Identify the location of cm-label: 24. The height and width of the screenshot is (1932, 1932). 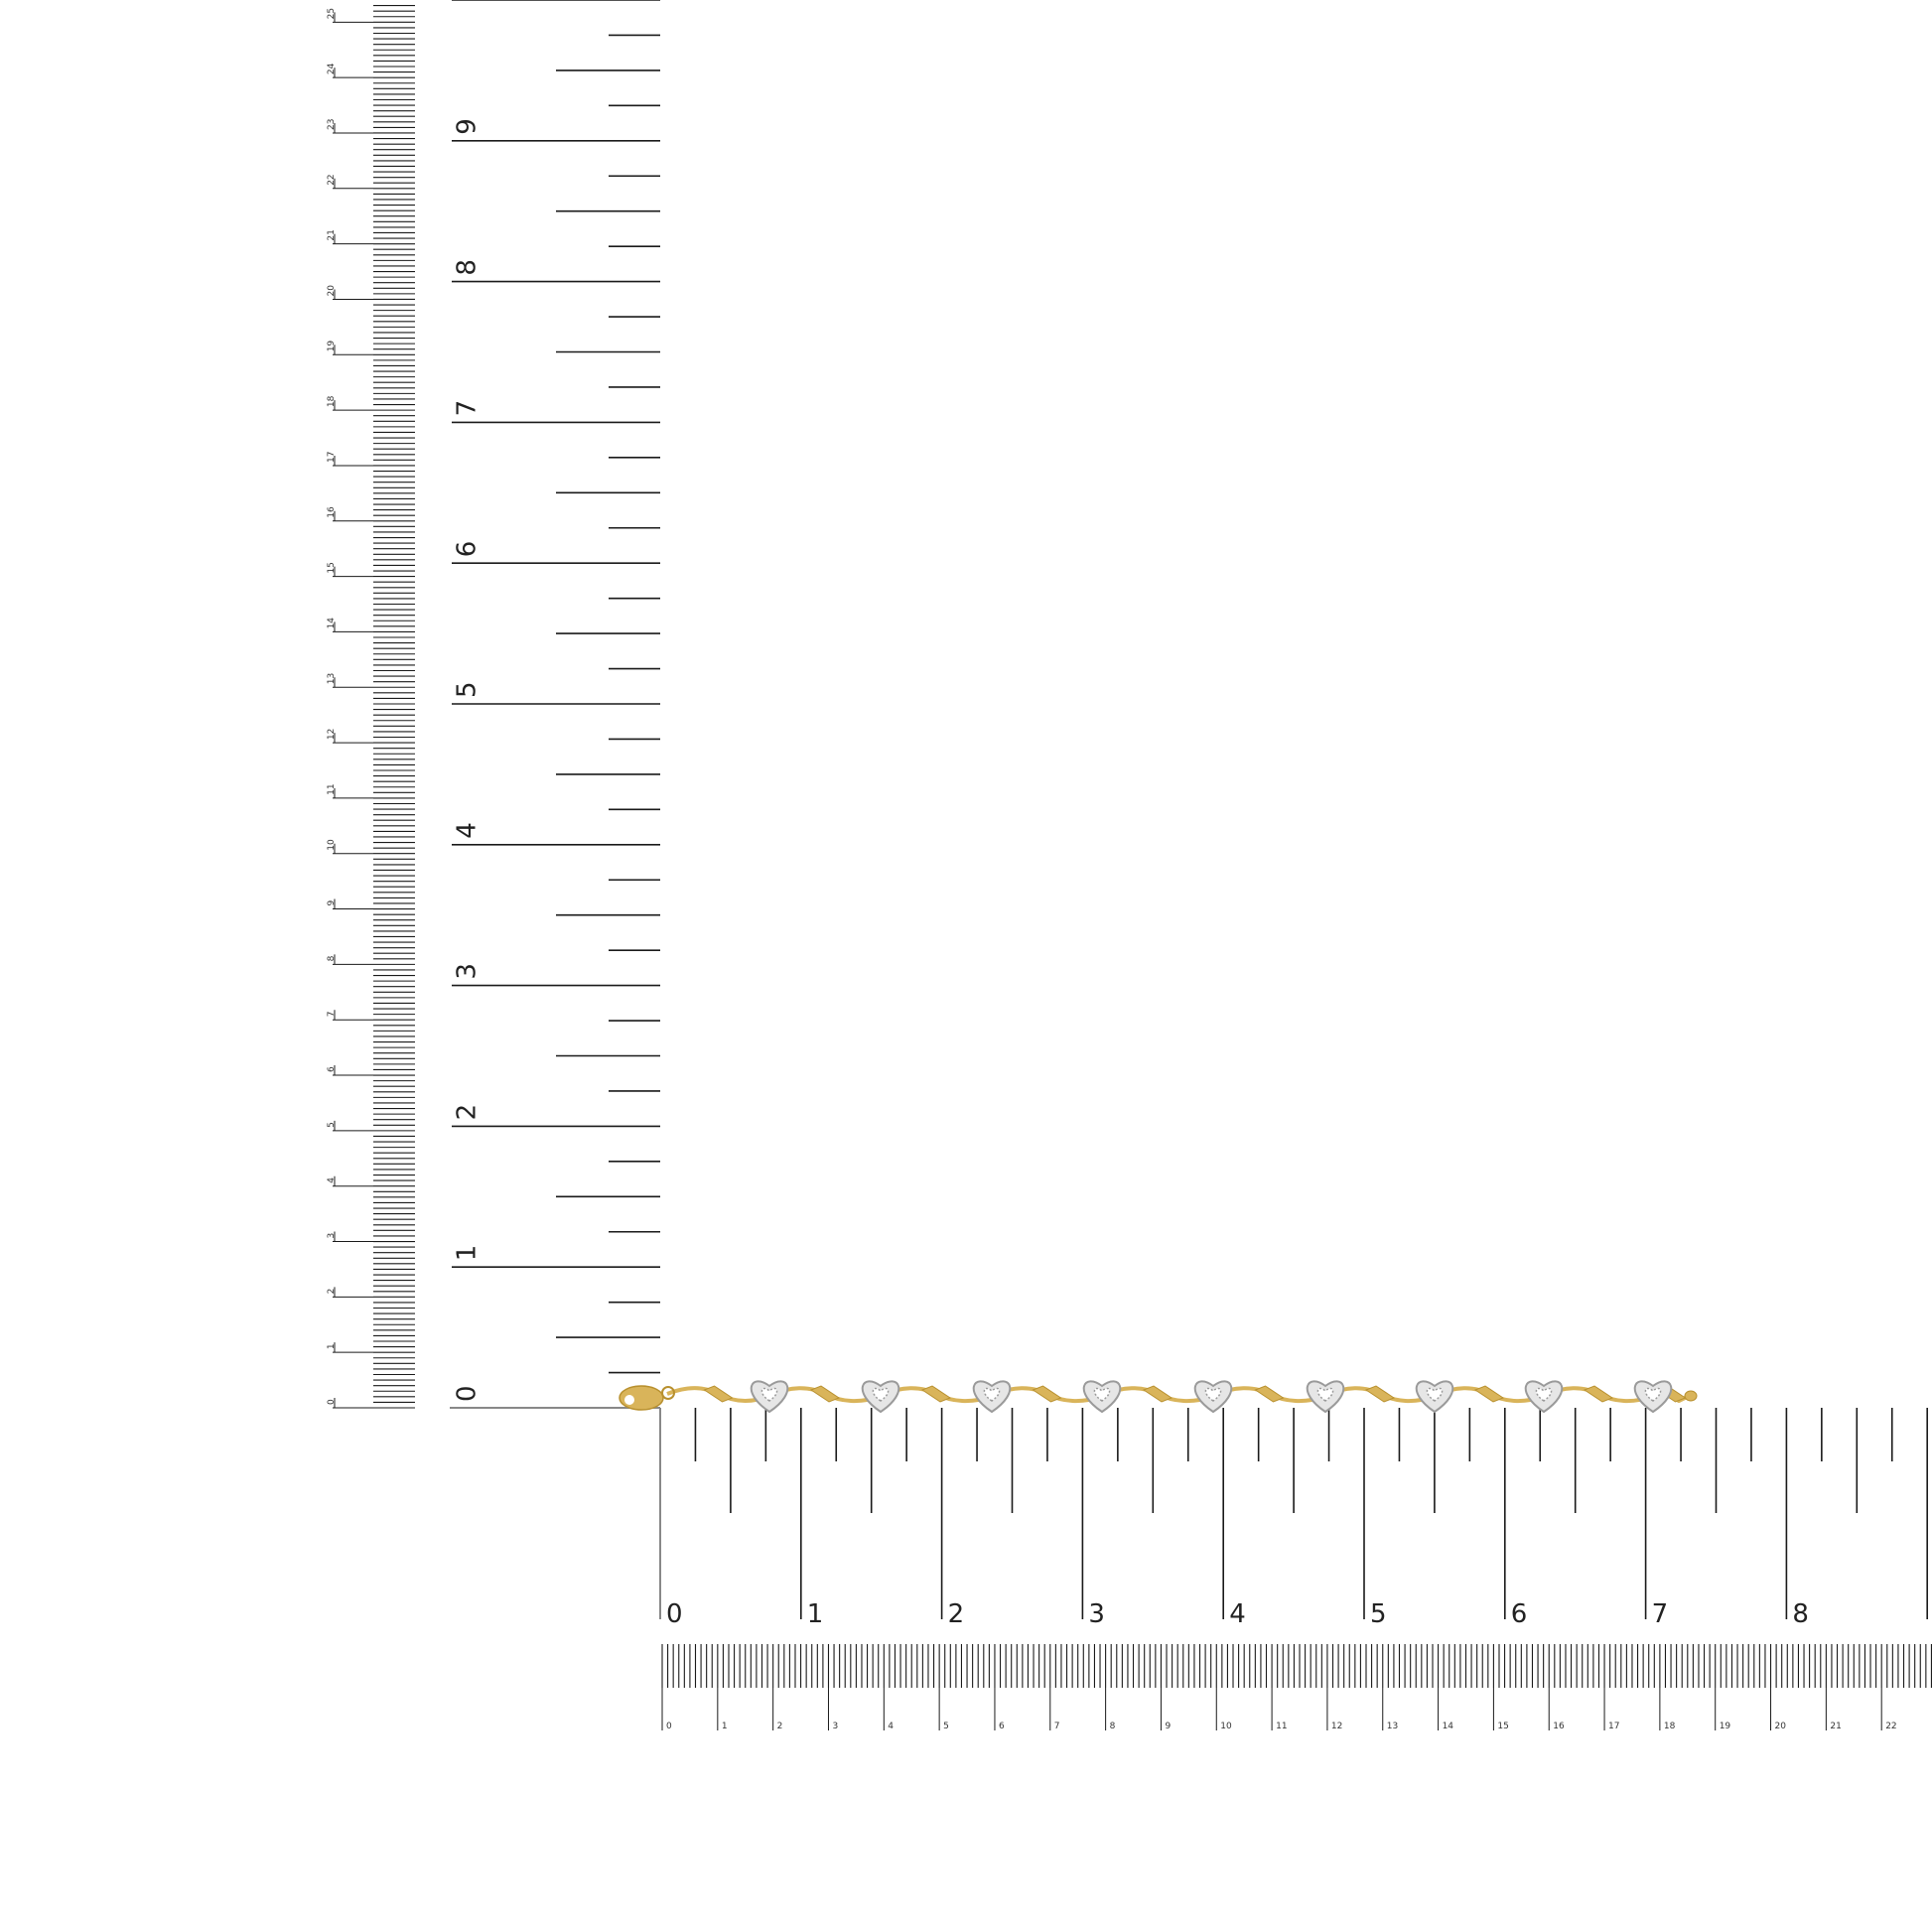
(332, 68).